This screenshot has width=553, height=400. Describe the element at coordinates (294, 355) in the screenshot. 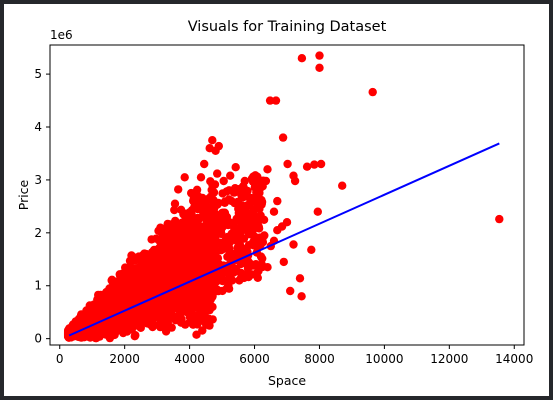

I see `x-axis: 0 2000 4000 6000 8000 10000 12000 14000` at that location.